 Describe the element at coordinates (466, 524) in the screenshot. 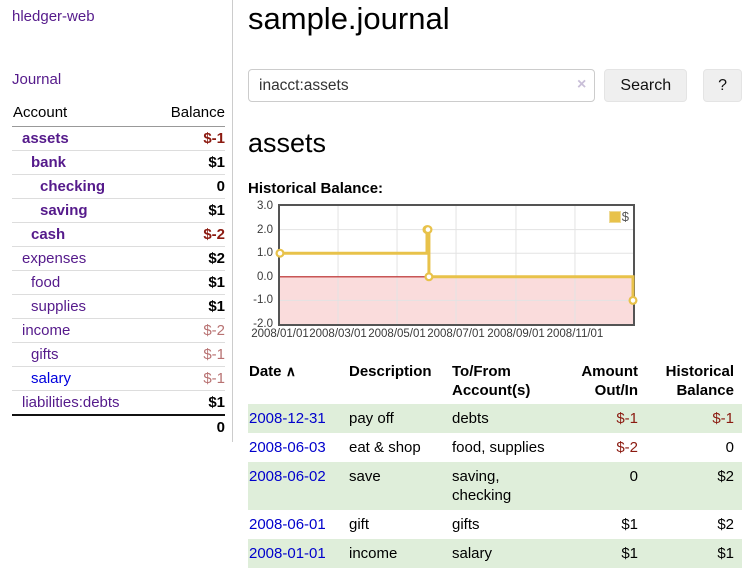

I see `transaction-accounts: gifts` at that location.